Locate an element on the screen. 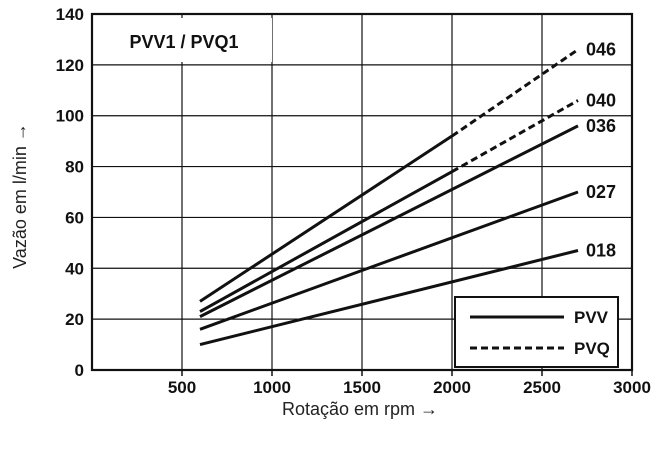 Image resolution: width=661 pixels, height=450 pixels. legend-label-pvq: PVQ is located at coordinates (592, 348).